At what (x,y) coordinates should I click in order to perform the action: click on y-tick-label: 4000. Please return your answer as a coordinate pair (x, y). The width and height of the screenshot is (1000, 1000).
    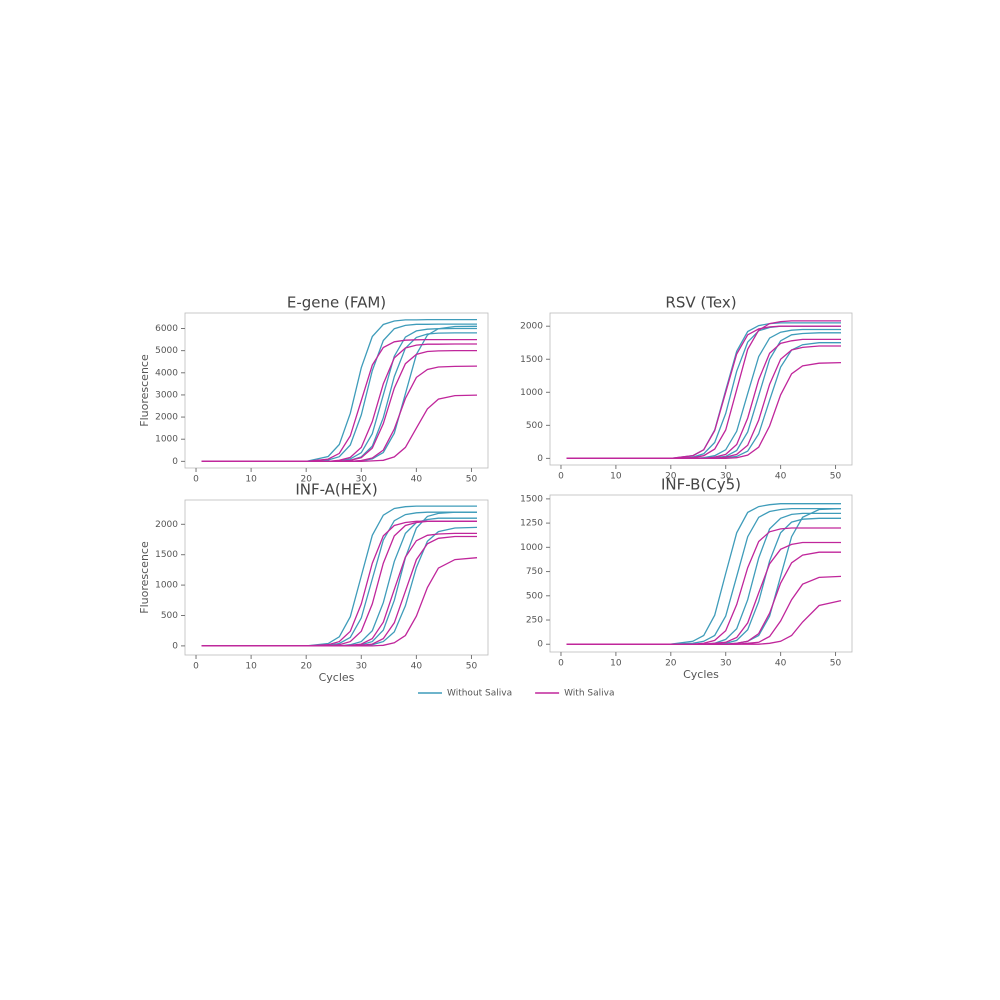
    Looking at the image, I should click on (166, 373).